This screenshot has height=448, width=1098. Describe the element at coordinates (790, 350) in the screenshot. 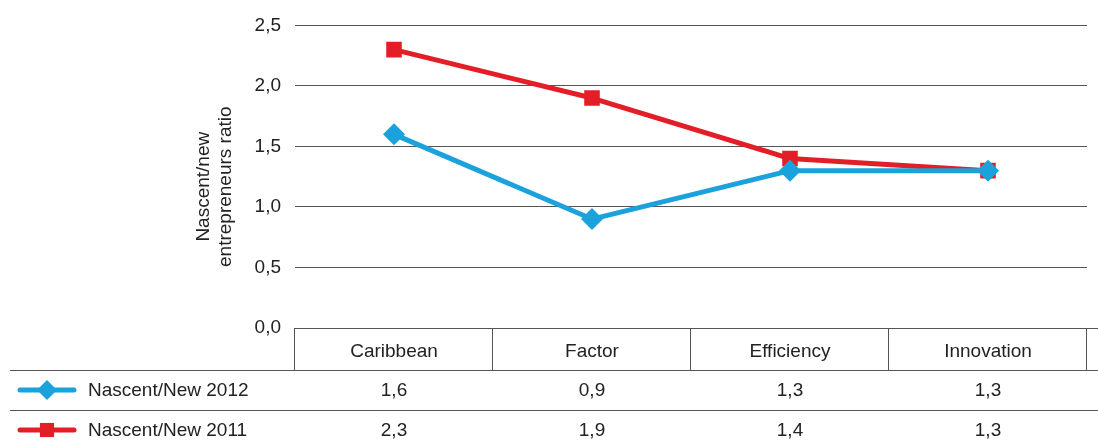

I see `x-tick-label: Efficiency` at that location.